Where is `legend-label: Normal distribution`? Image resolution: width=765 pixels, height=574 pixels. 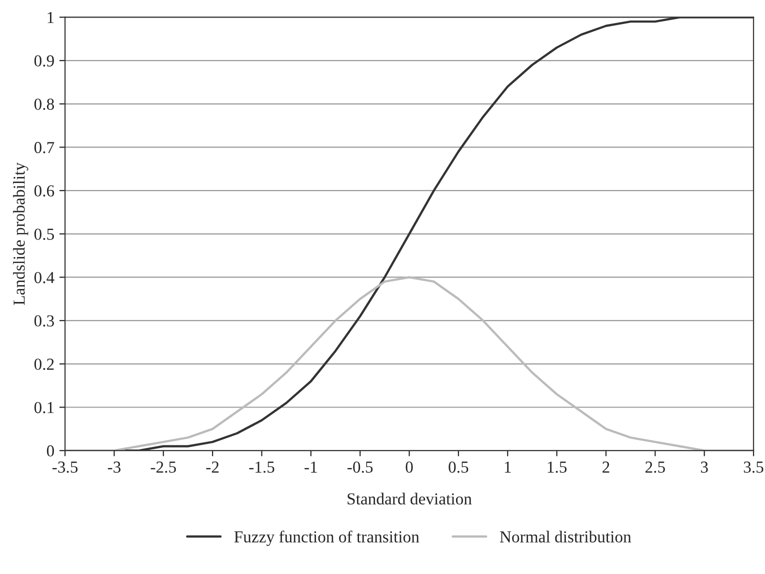
legend-label: Normal distribution is located at coordinates (566, 536).